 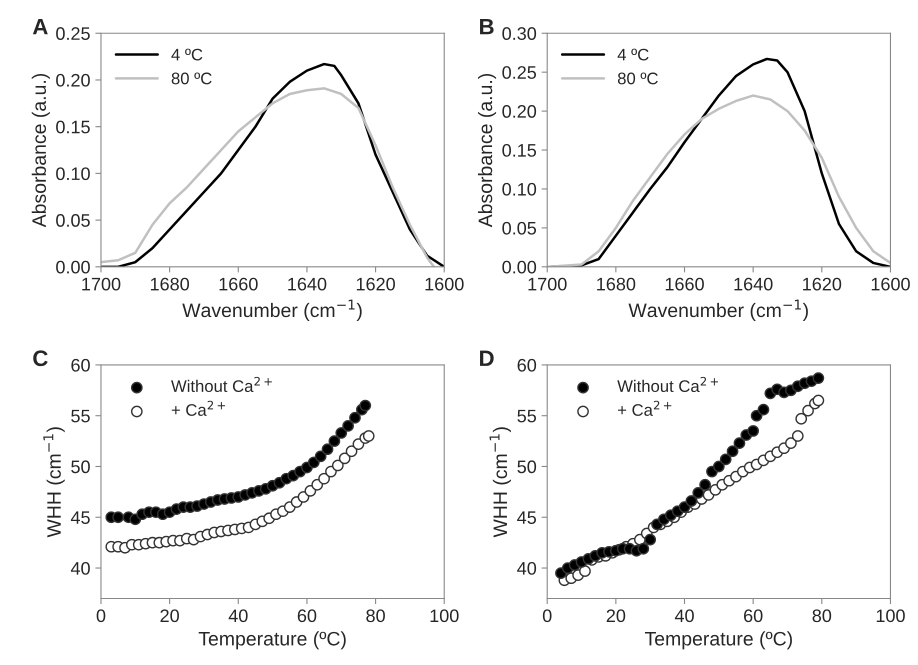 I want to click on chart-title: C, so click(x=40, y=358).